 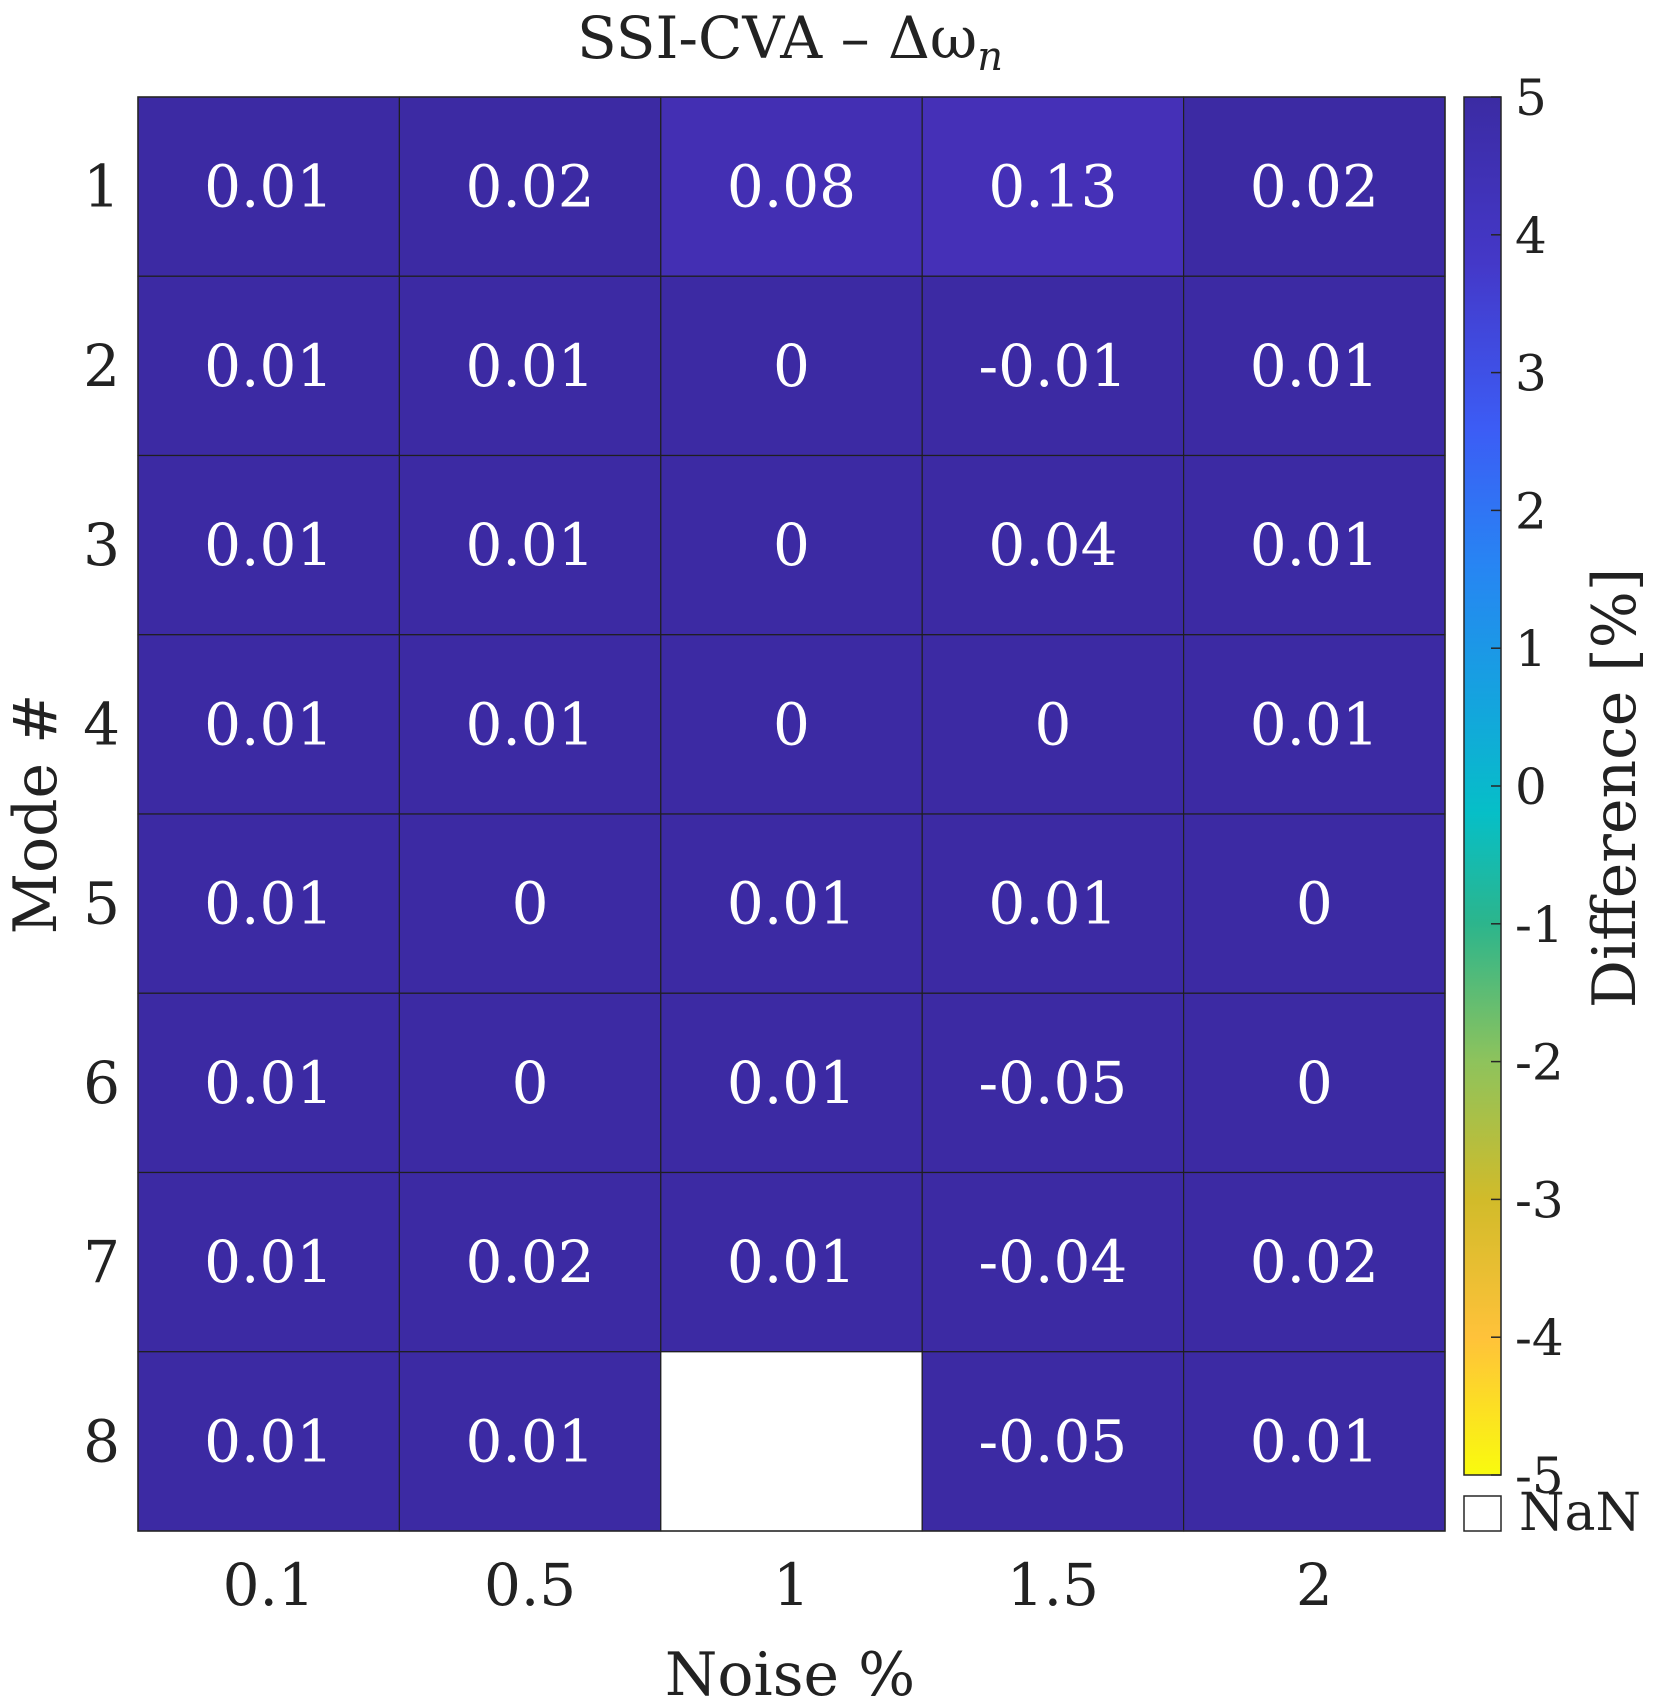 What do you see at coordinates (777, 38) in the screenshot?
I see `chart-title-main: SSI-CVA – Δω` at bounding box center [777, 38].